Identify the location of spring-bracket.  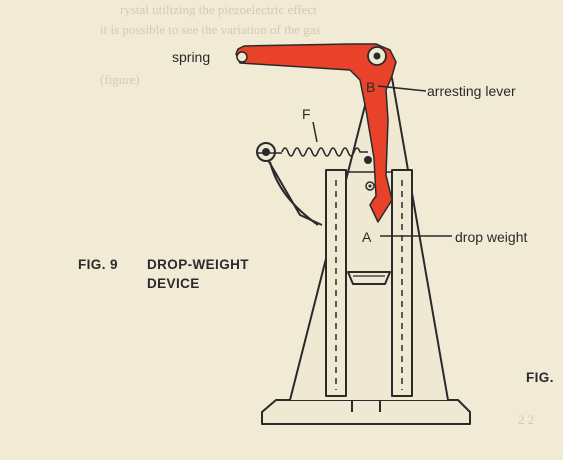
(295, 192).